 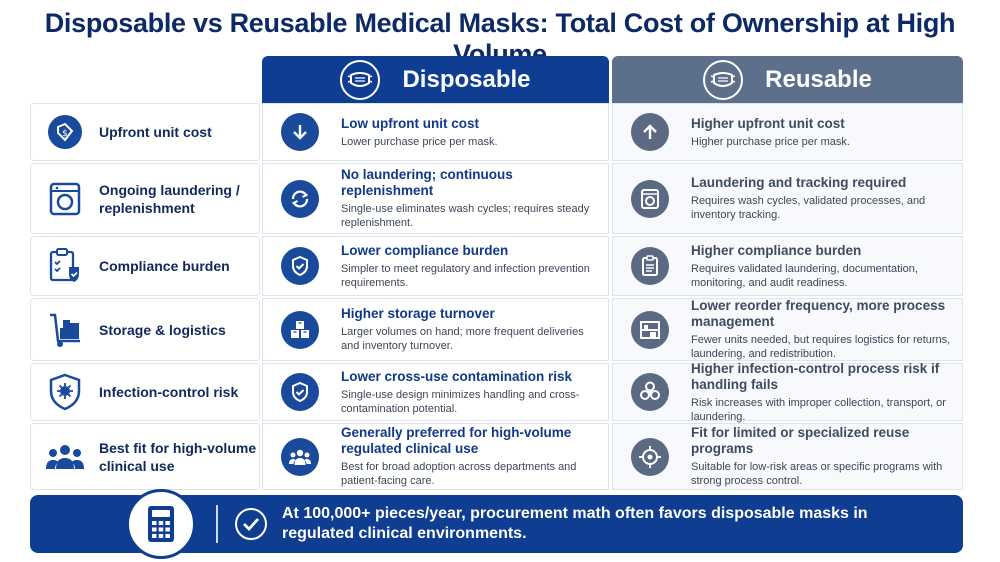 I want to click on reusable-heading: Higher upfront unit cost, so click(x=768, y=123).